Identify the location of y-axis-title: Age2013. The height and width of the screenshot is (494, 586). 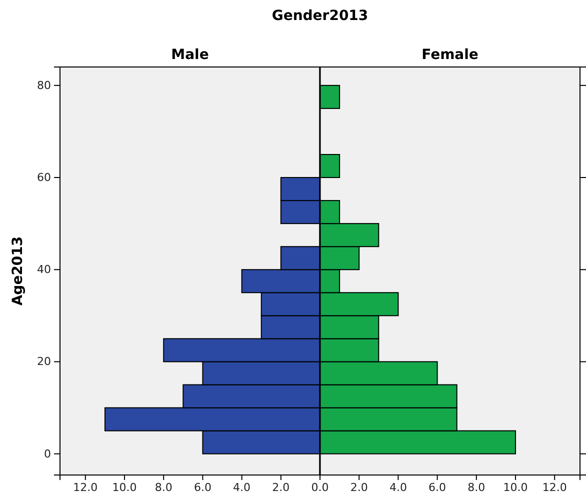
(18, 271).